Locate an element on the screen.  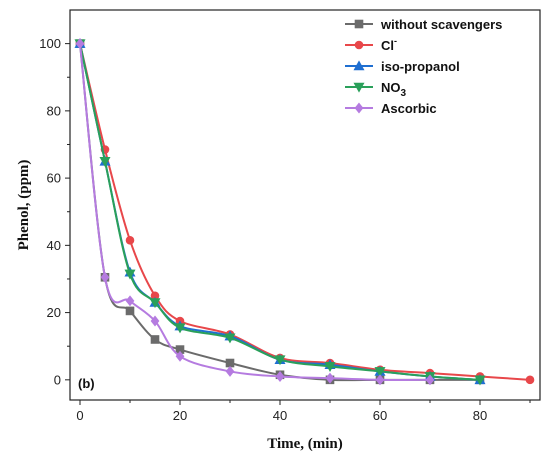
y-axis-title: Phenol, (ppm) is located at coordinates (24, 205).